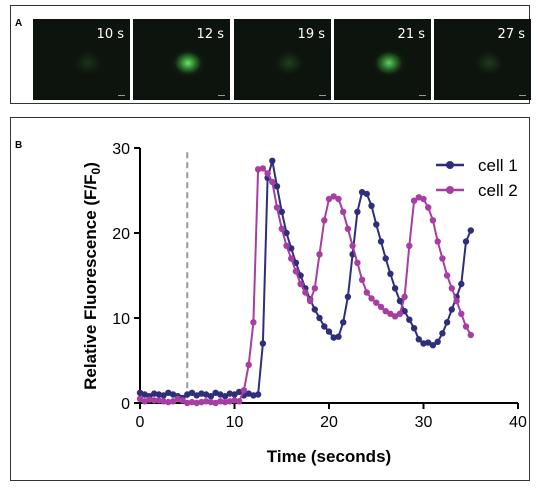 The width and height of the screenshot is (540, 488). Describe the element at coordinates (311, 34) in the screenshot. I see `frame-timestamp: 19 s` at that location.